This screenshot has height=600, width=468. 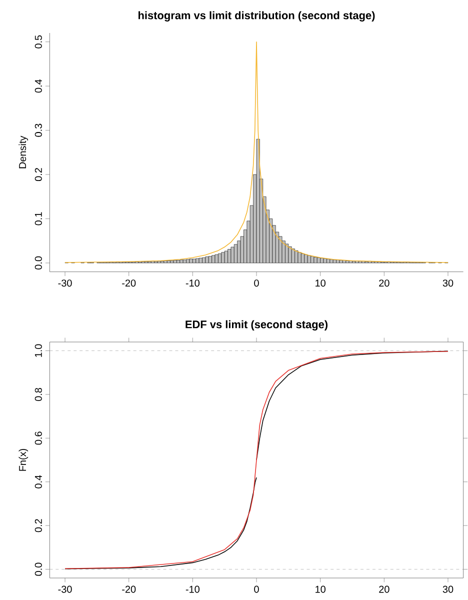 What do you see at coordinates (38, 41) in the screenshot?
I see `y-tick-label: 0.5` at bounding box center [38, 41].